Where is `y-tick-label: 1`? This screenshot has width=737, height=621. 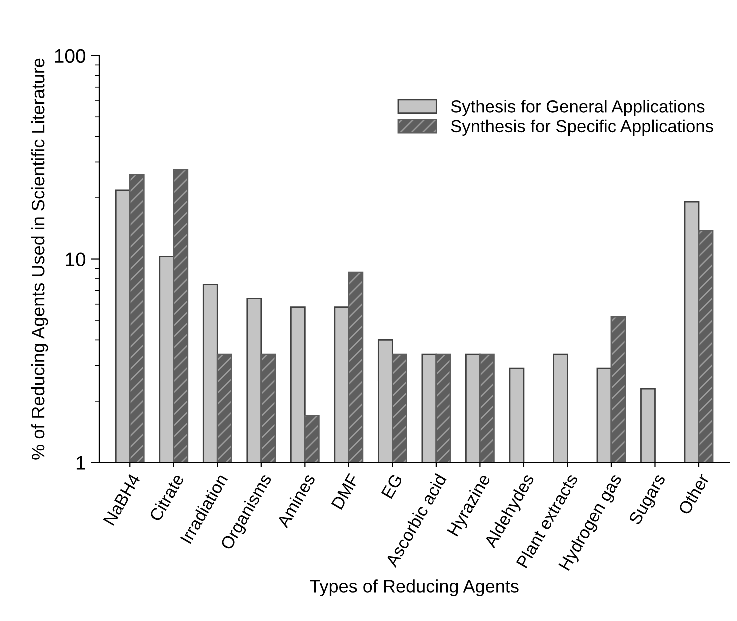
y-tick-label: 1 is located at coordinates (81, 463).